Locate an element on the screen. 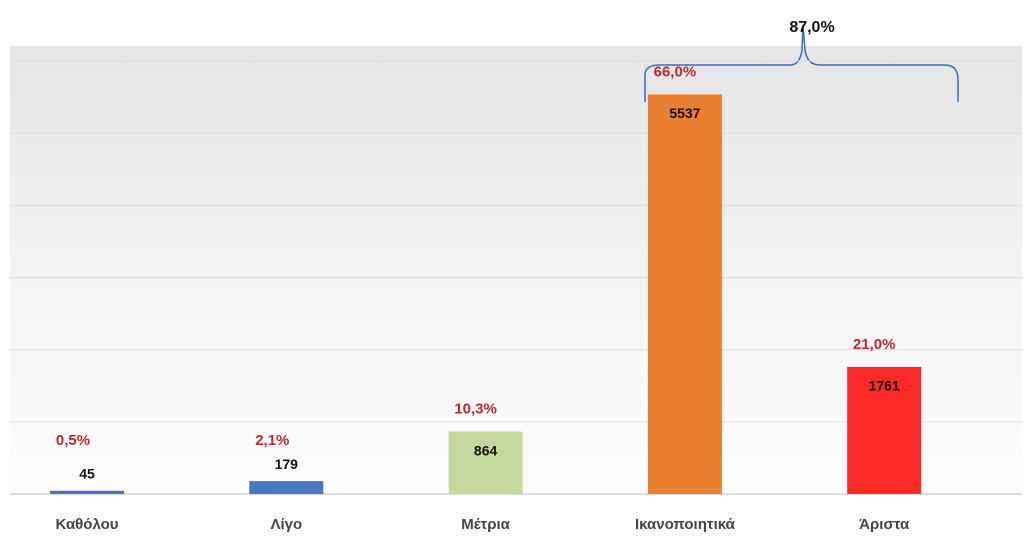 The height and width of the screenshot is (546, 1024). value-label: 179 is located at coordinates (287, 464).